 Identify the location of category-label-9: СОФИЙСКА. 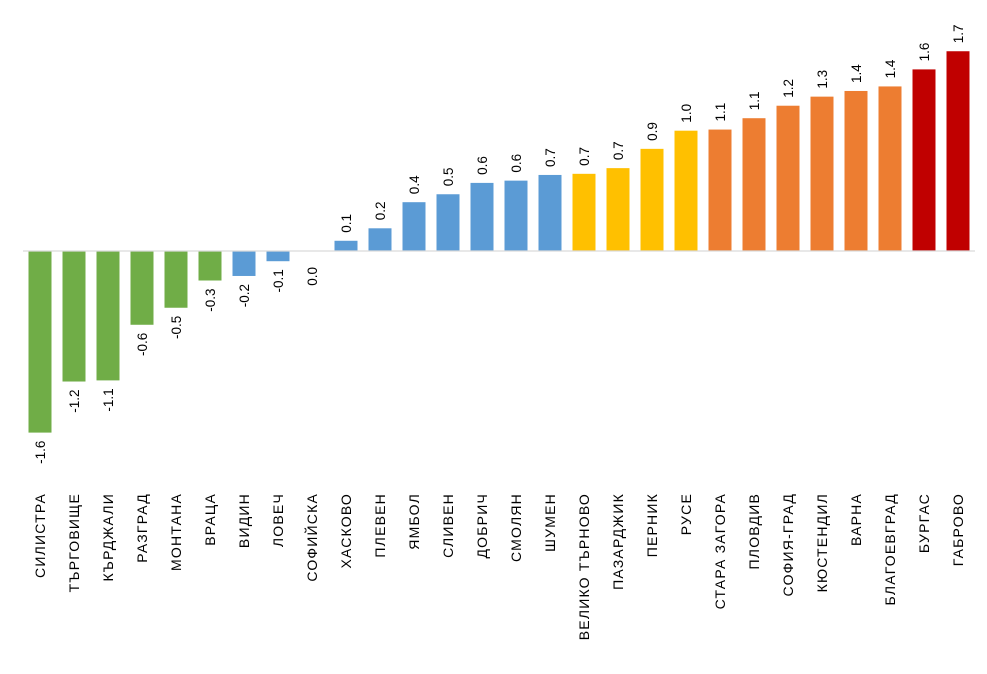
(311, 537).